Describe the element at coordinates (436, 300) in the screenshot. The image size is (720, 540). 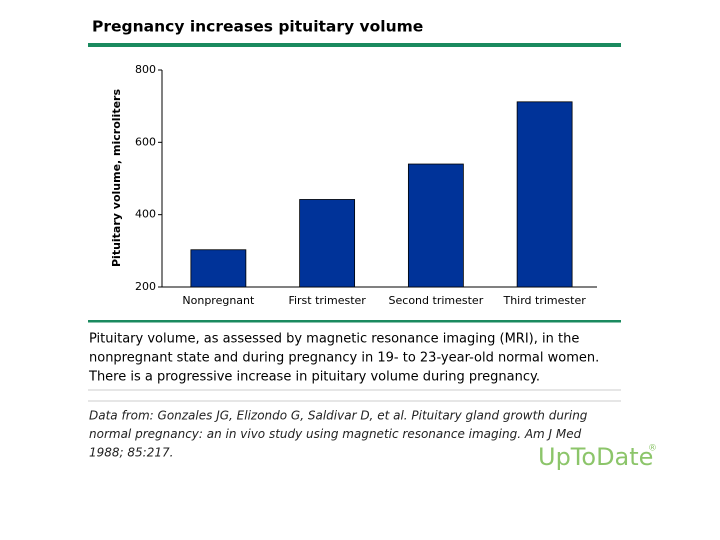
I see `x-tick-label: Second trimester` at that location.